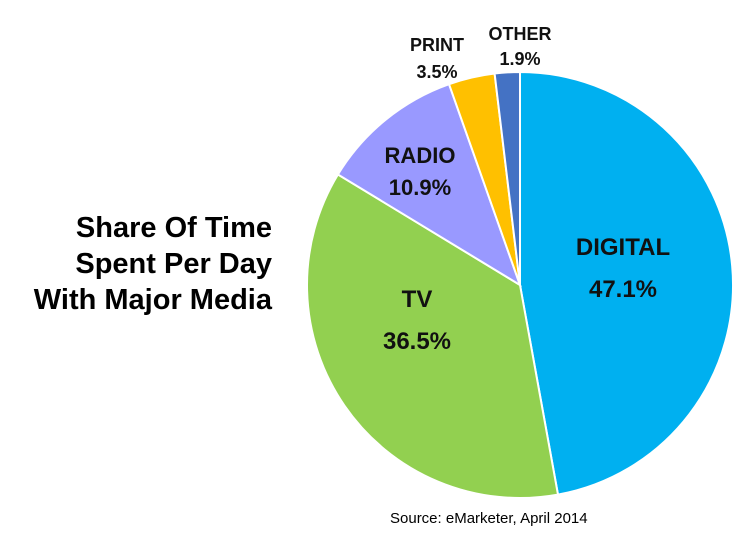 The width and height of the screenshot is (750, 541). What do you see at coordinates (519, 59) in the screenshot?
I see `slice-value-other: 1.9%` at bounding box center [519, 59].